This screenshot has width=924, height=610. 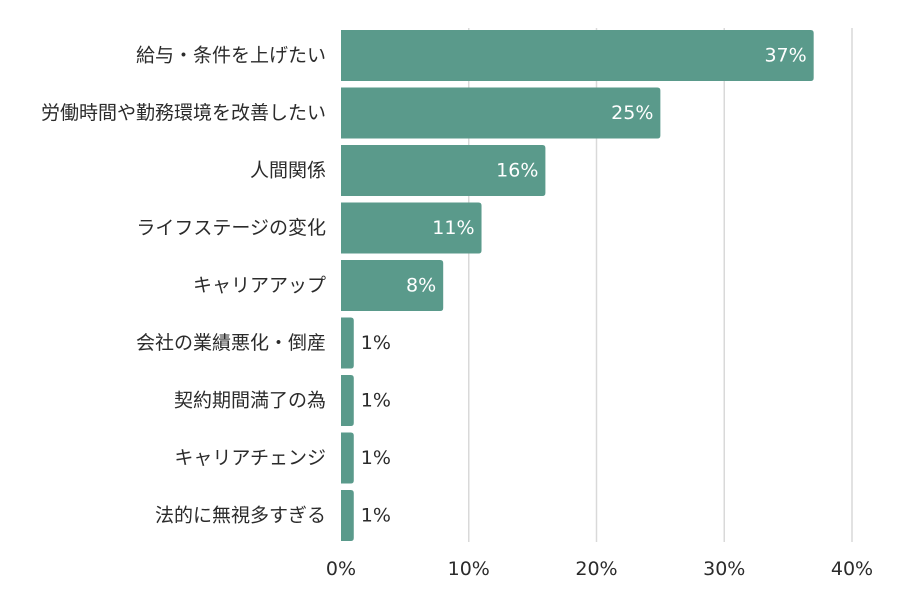 I want to click on x-tick-label: 20%, so click(x=596, y=569).